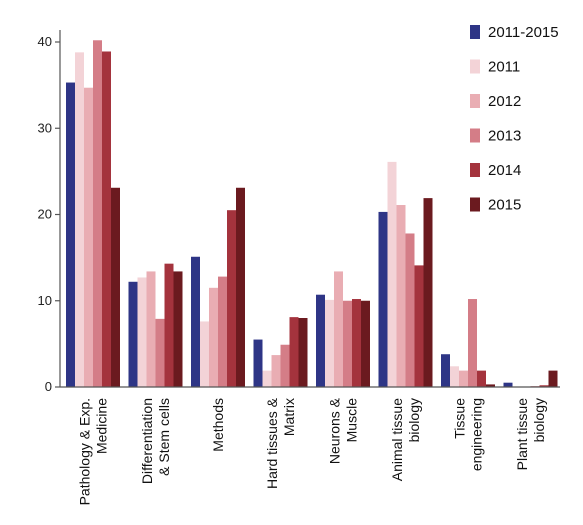 Image resolution: width=583 pixels, height=525 pixels. Describe the element at coordinates (352, 420) in the screenshot. I see `category-label: Muscle` at that location.